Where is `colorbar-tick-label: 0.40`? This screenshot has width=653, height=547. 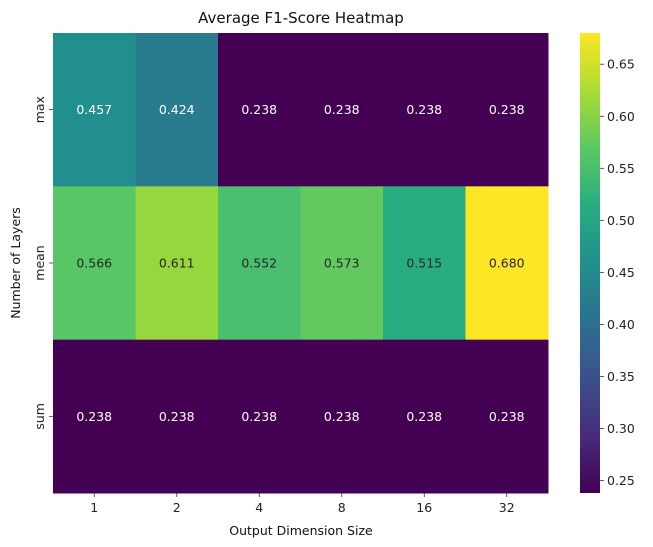 colorbar-tick-label: 0.40 is located at coordinates (621, 324).